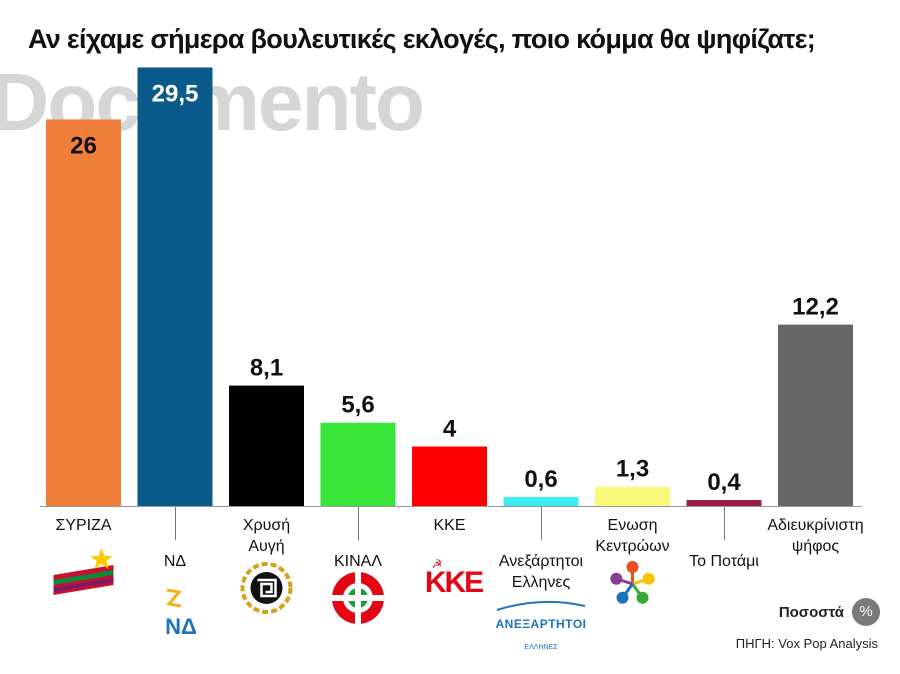 The image size is (900, 674). Describe the element at coordinates (632, 469) in the screenshot. I see `value-label: 1,3` at that location.